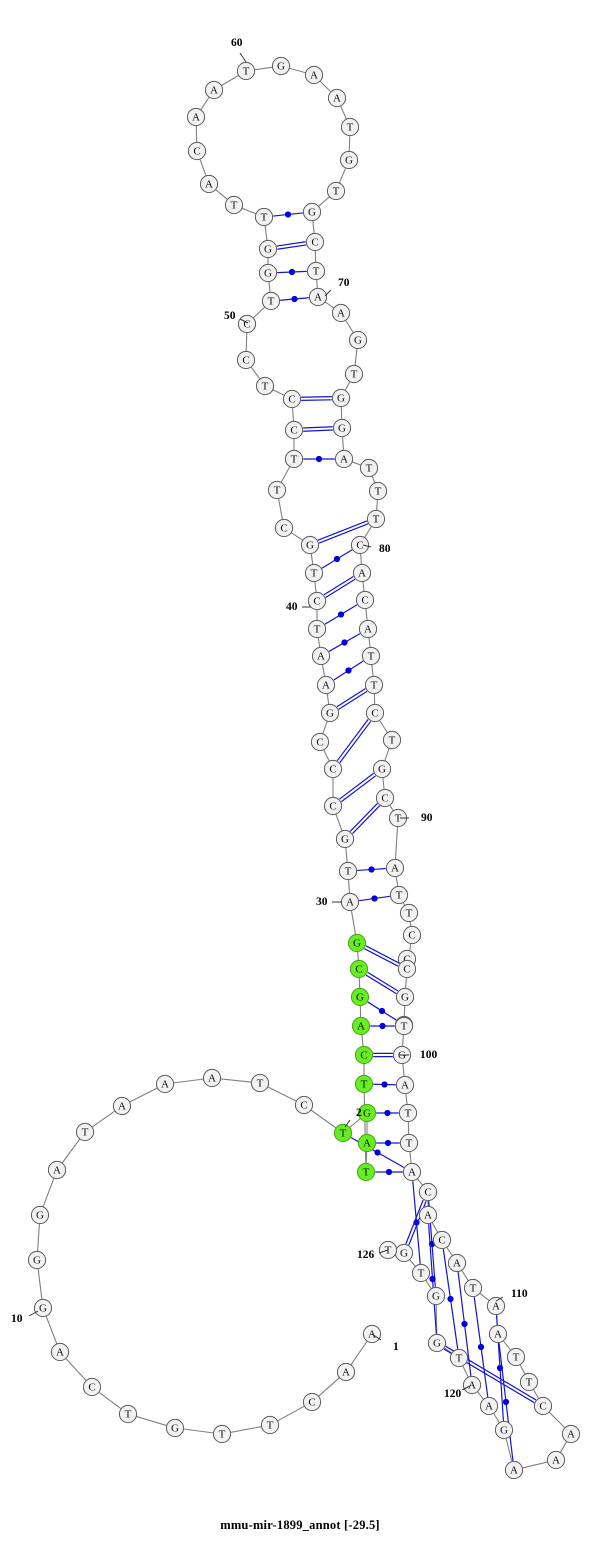  I want to click on nucleotide-62: A, so click(314, 75).